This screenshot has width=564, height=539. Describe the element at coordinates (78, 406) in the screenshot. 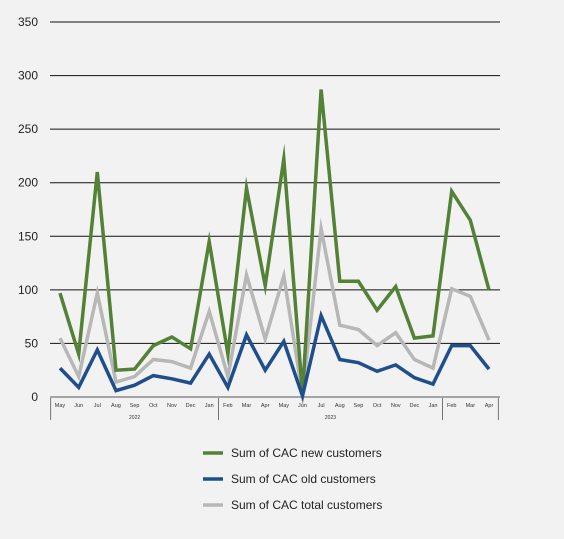

I see `x-tick-label: Jun` at that location.